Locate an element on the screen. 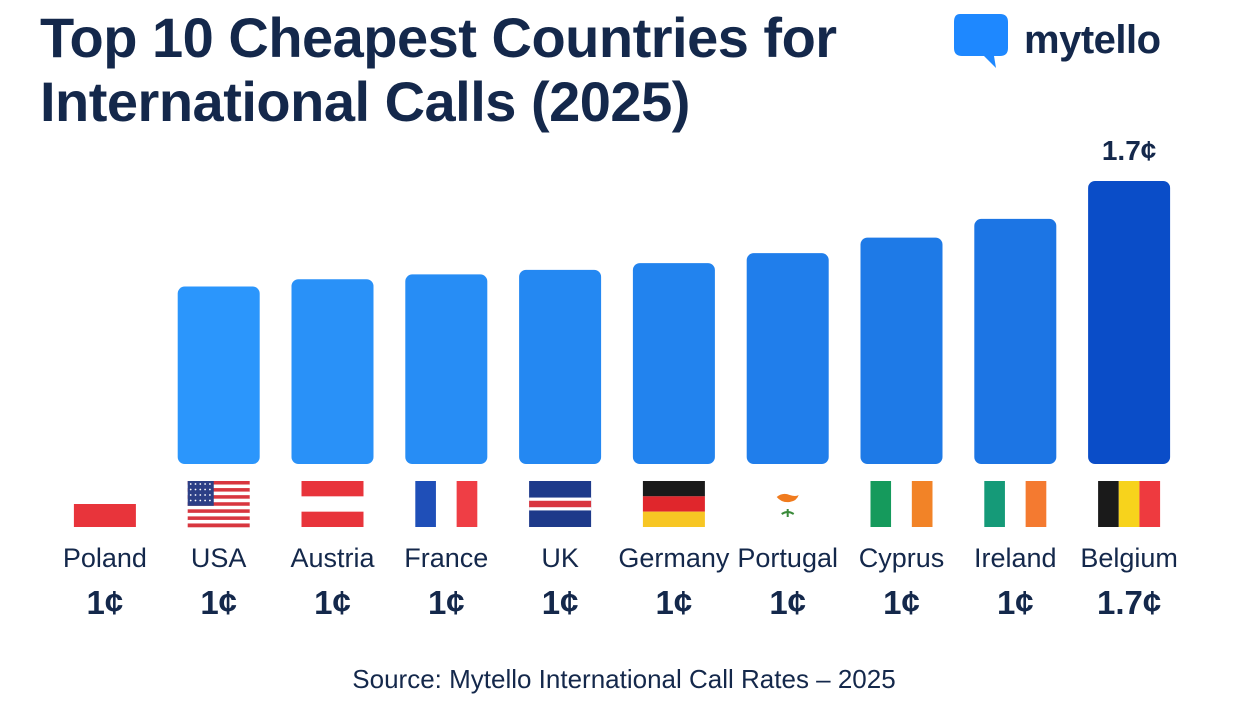 The image size is (1248, 702). country-label: Cyprus is located at coordinates (902, 558).